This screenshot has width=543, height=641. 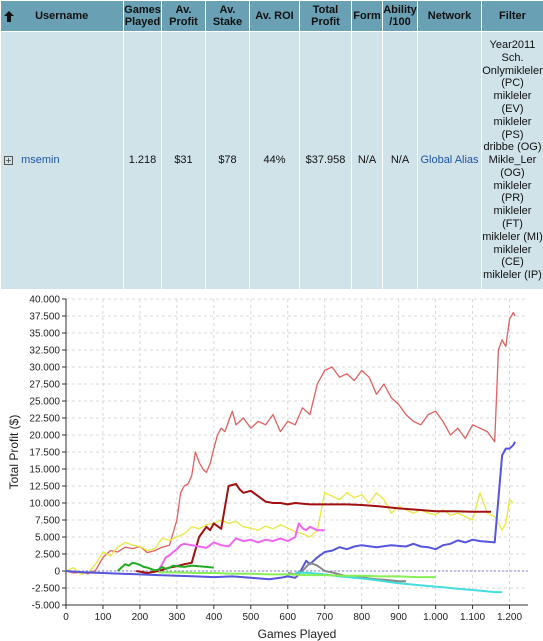 I want to click on x-tick-label: 200, so click(x=140, y=617).